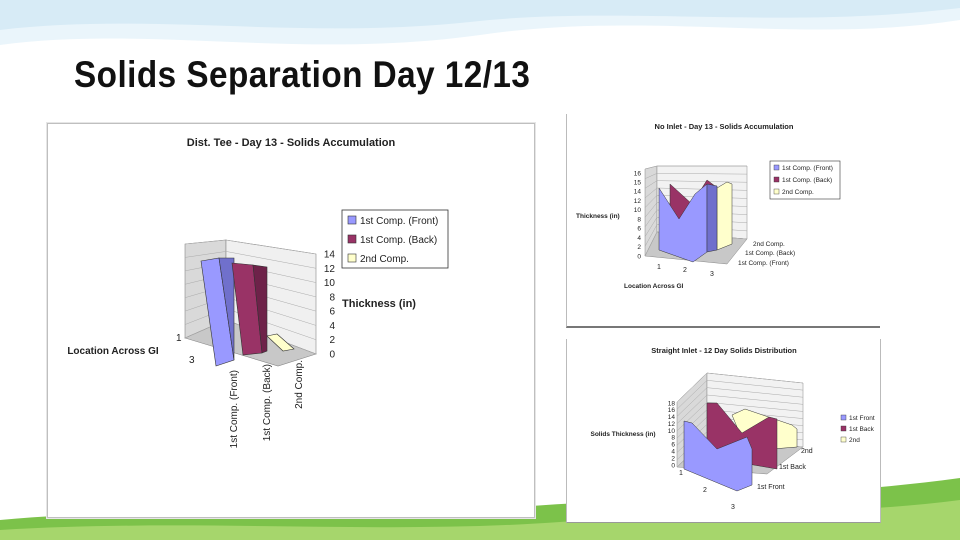 This screenshot has width=960, height=540. Describe the element at coordinates (672, 403) in the screenshot. I see `z-tick-18: 18` at that location.